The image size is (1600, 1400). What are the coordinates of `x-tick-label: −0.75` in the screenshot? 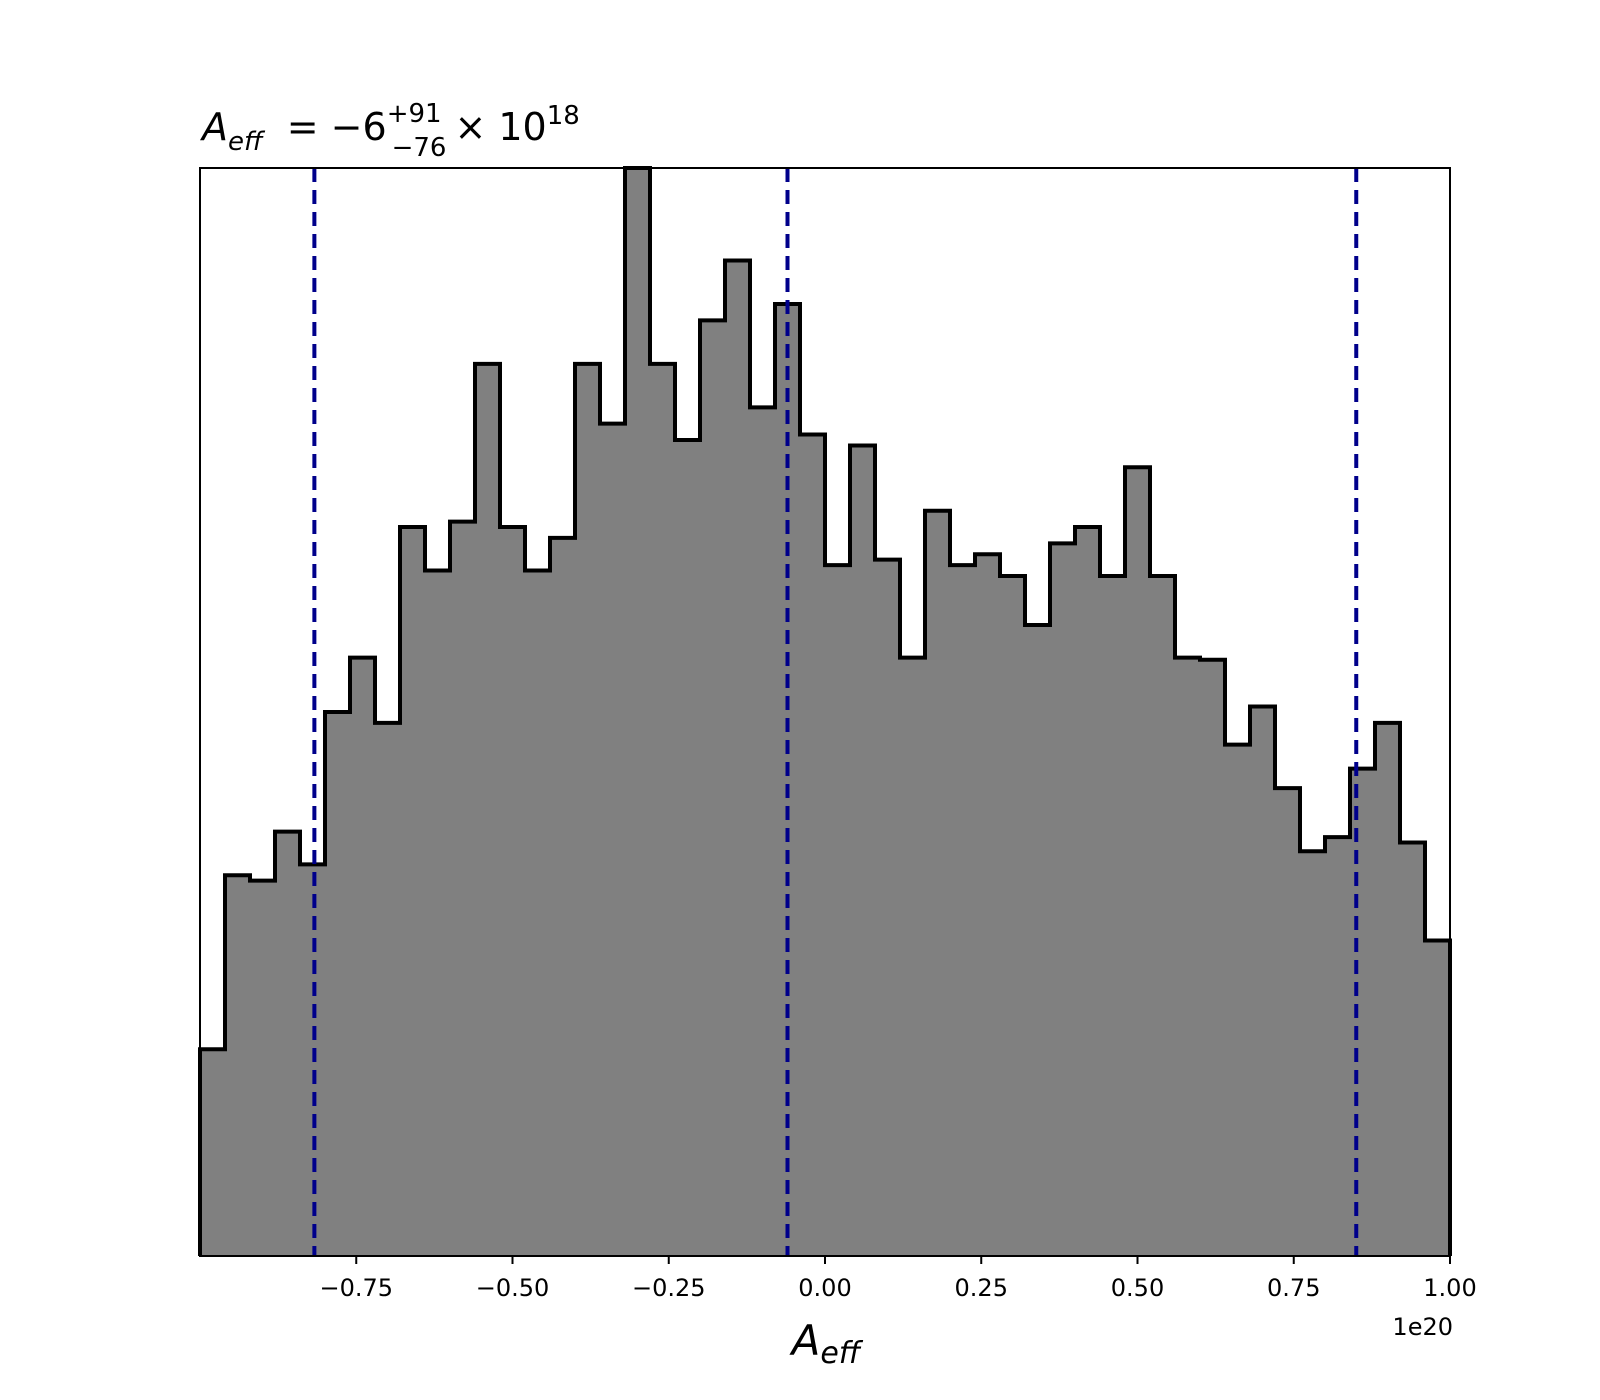 It's located at (356, 1288).